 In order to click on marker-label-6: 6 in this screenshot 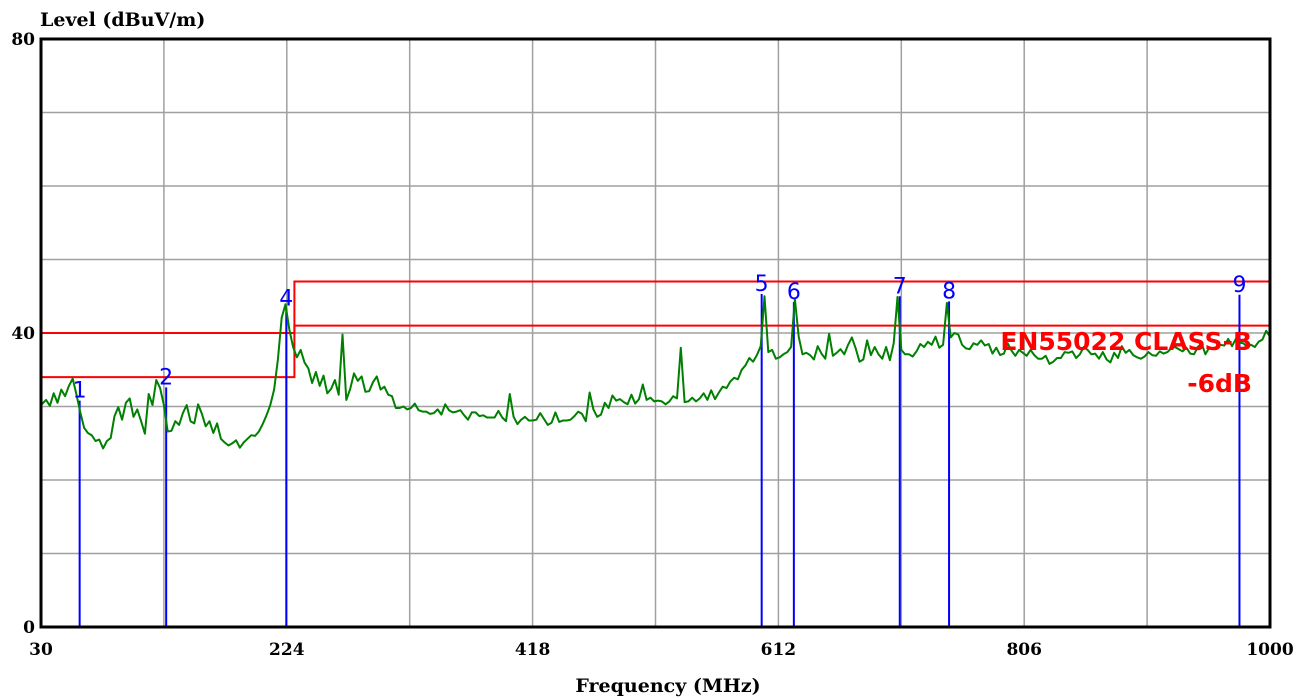, I will do `click(794, 292)`.